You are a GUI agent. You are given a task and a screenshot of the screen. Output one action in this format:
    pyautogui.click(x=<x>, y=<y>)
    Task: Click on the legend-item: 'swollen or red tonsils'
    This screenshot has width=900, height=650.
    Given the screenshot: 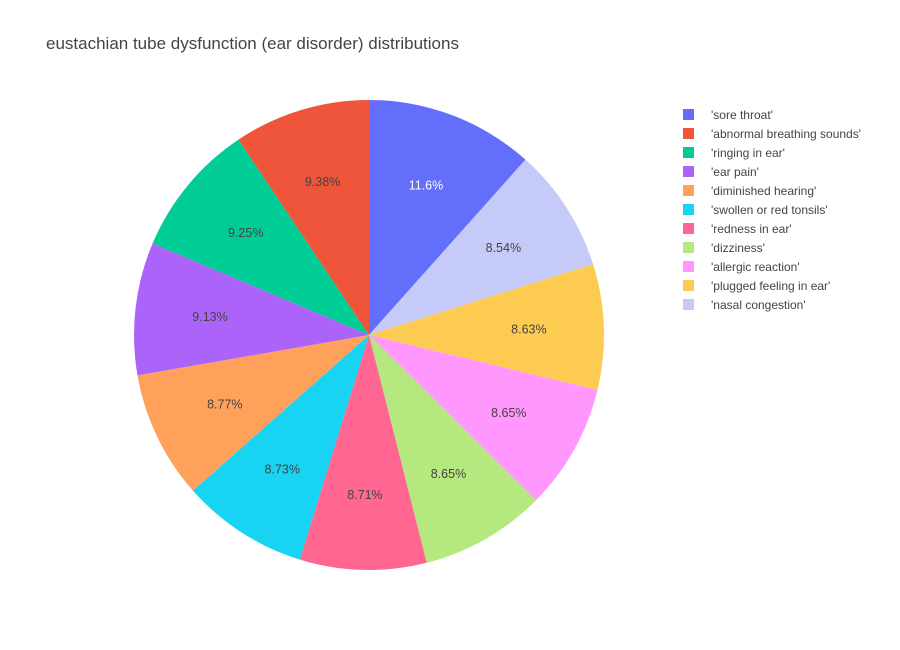 What is the action you would take?
    pyautogui.click(x=772, y=209)
    